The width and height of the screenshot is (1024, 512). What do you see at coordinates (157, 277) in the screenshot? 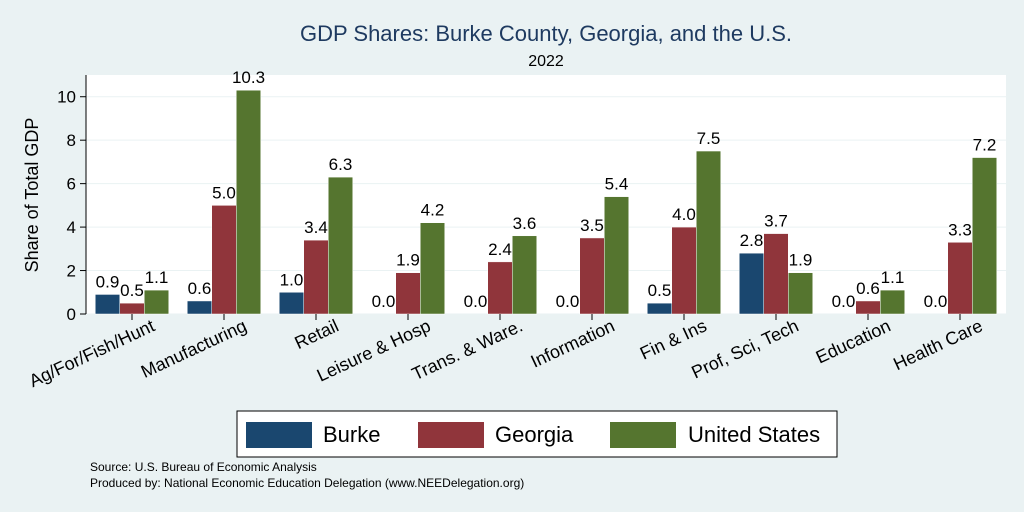
I see `data-label-united-states-ag-for-fish-hunt: 1.1` at bounding box center [157, 277].